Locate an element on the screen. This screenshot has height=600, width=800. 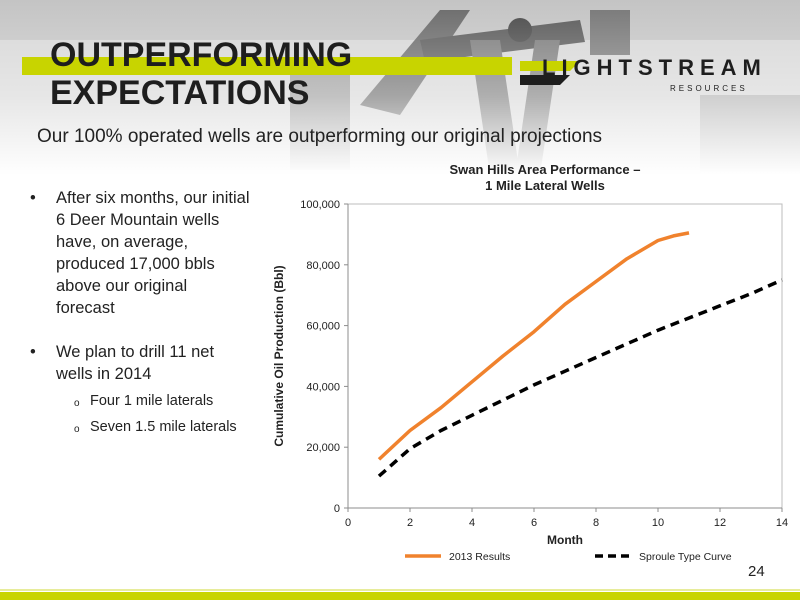
slide-title: OUTPERFORMING EXPECTATIONS is located at coordinates (201, 74).